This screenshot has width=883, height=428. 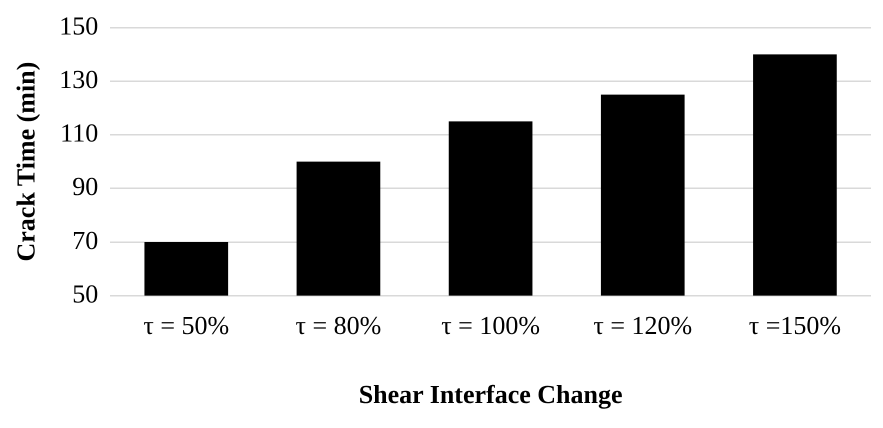 I want to click on x-tick-label: τ = 50%, so click(x=186, y=325).